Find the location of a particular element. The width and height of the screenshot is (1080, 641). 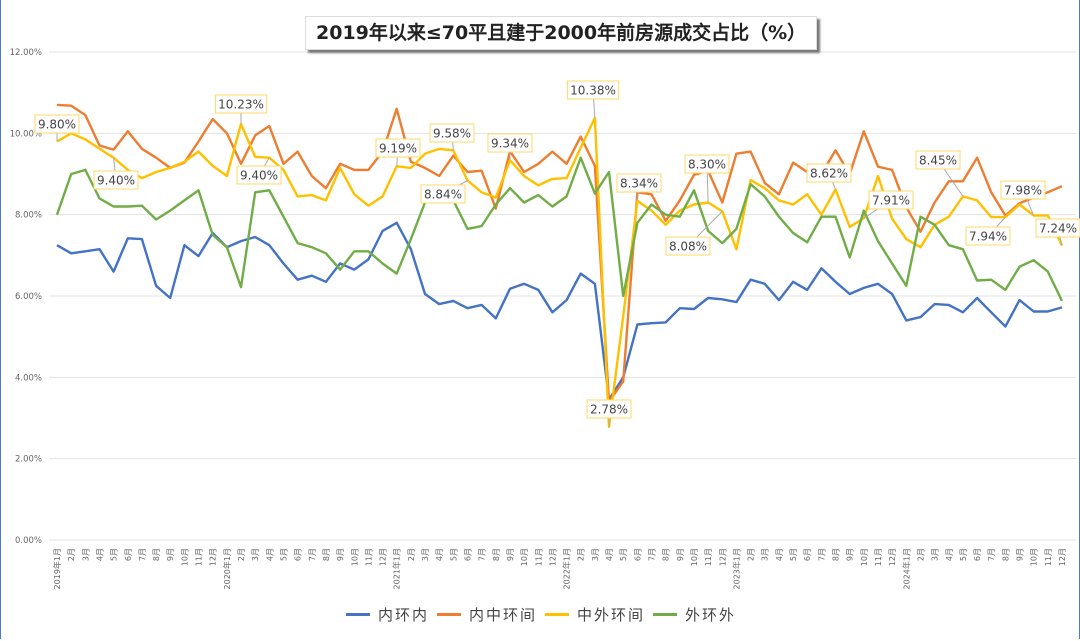

annotation-label: 9.34% is located at coordinates (510, 144).